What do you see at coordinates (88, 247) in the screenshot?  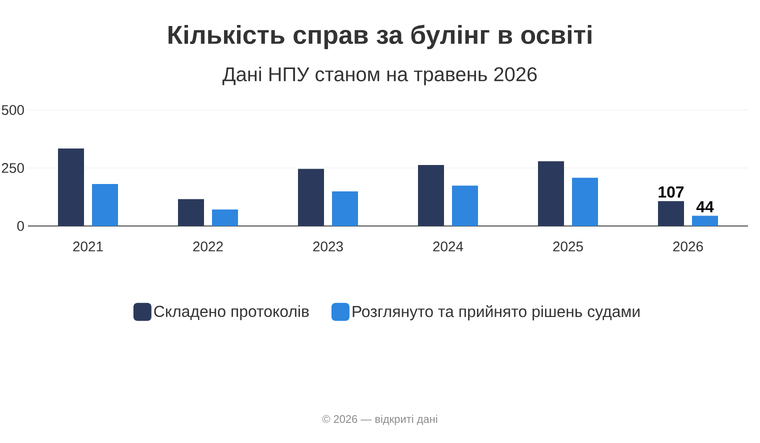 I see `x-tick-label: 2021` at bounding box center [88, 247].